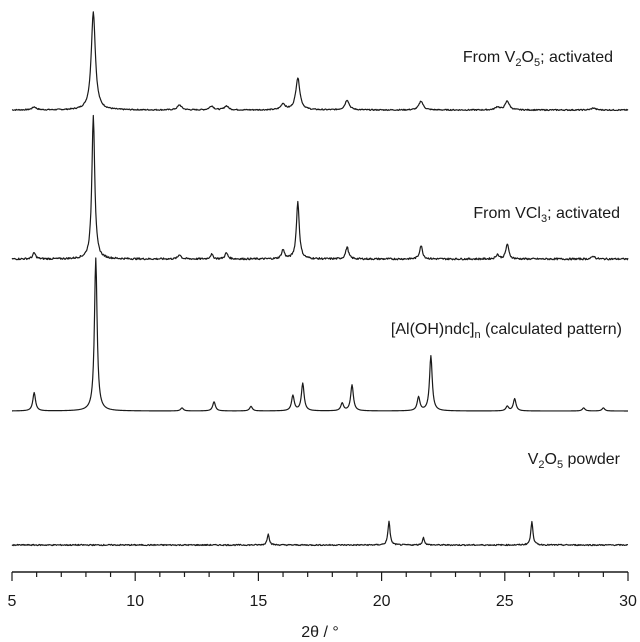  Describe the element at coordinates (259, 601) in the screenshot. I see `x-tick-label: 15` at that location.